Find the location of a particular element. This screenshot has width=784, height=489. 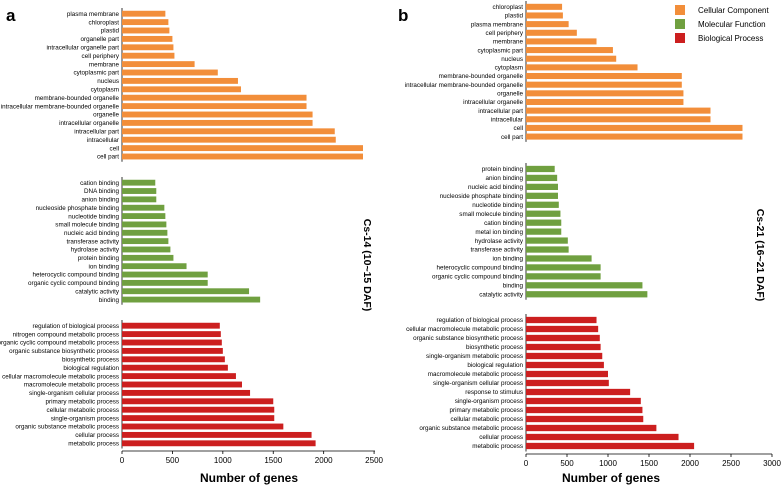

bar-small-molecule-binding is located at coordinates (144, 224).